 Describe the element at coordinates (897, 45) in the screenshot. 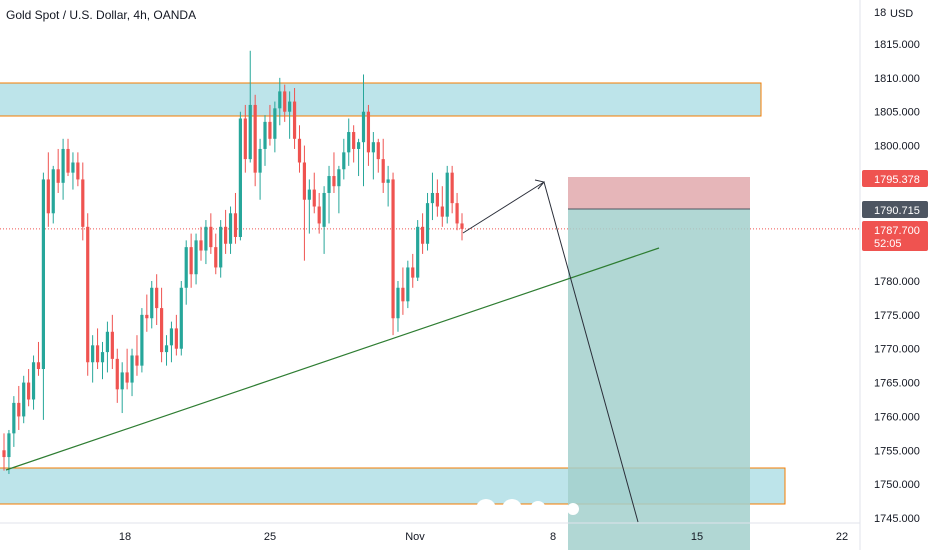

I see `y-tick-label: 1815.000` at that location.